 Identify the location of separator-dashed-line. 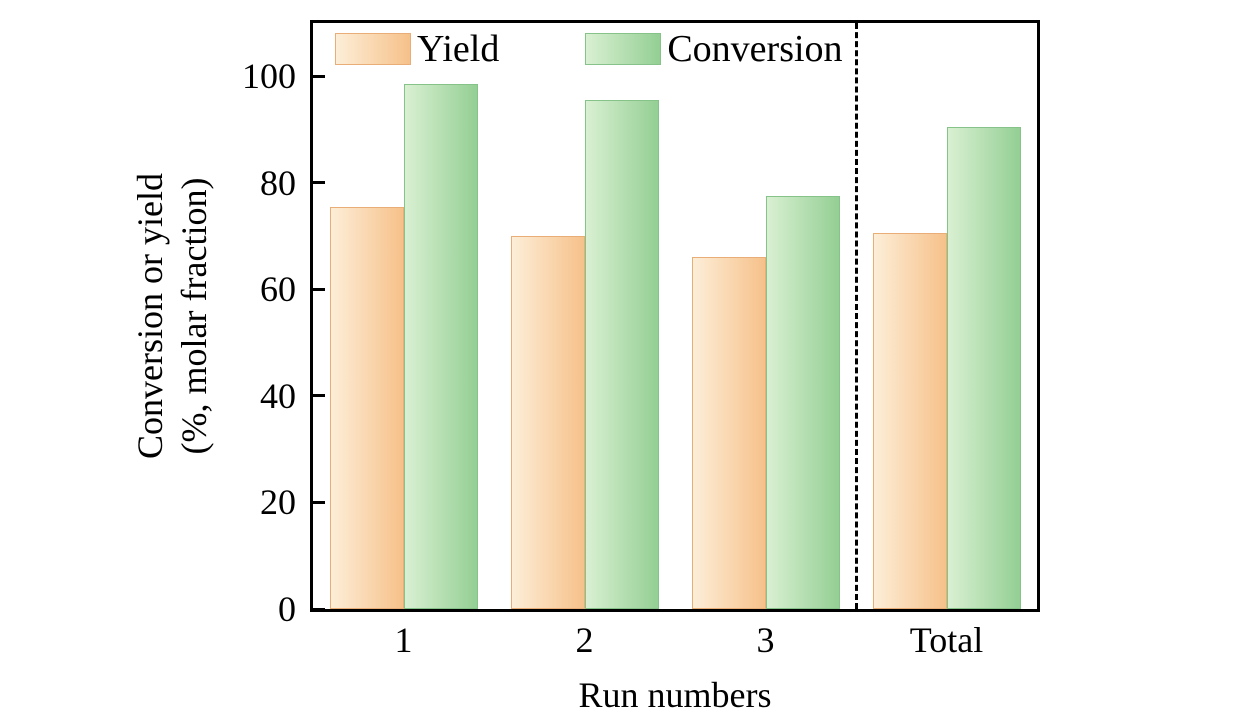
(856, 316).